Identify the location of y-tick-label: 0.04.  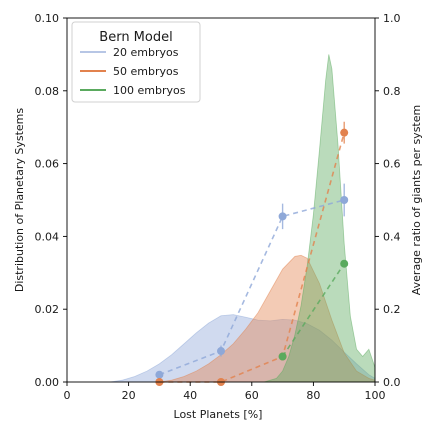
(47, 236).